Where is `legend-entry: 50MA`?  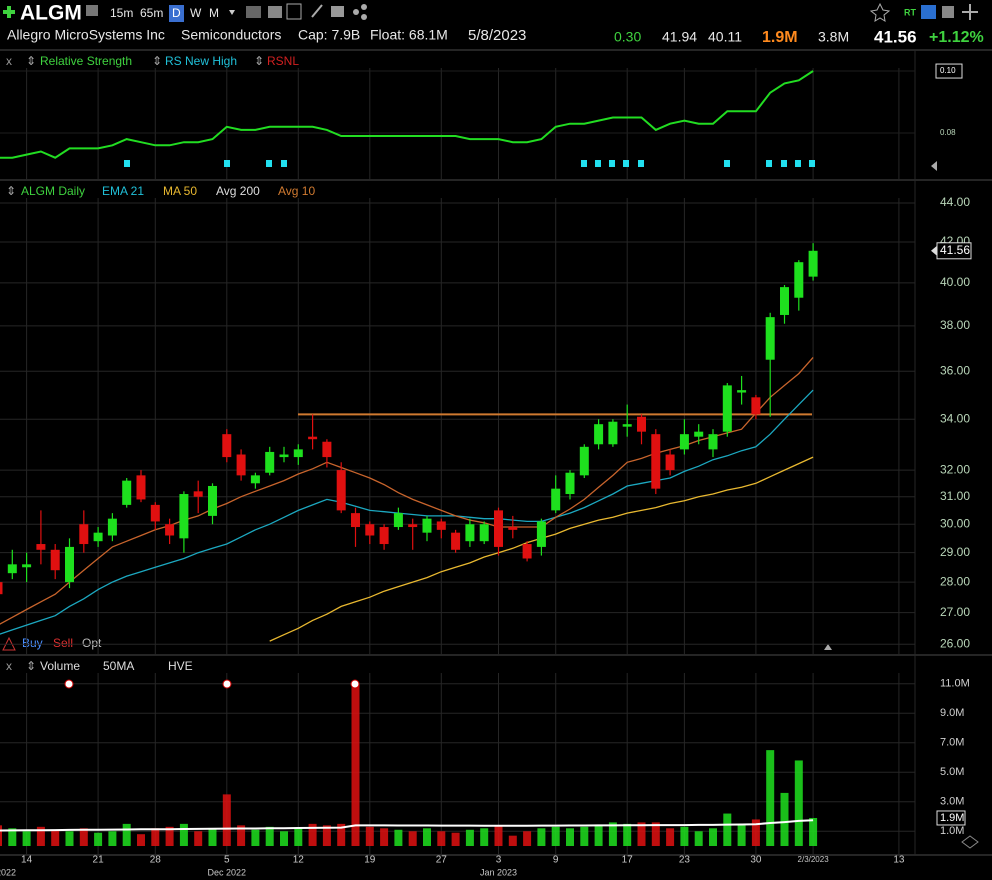 legend-entry: 50MA is located at coordinates (118, 666).